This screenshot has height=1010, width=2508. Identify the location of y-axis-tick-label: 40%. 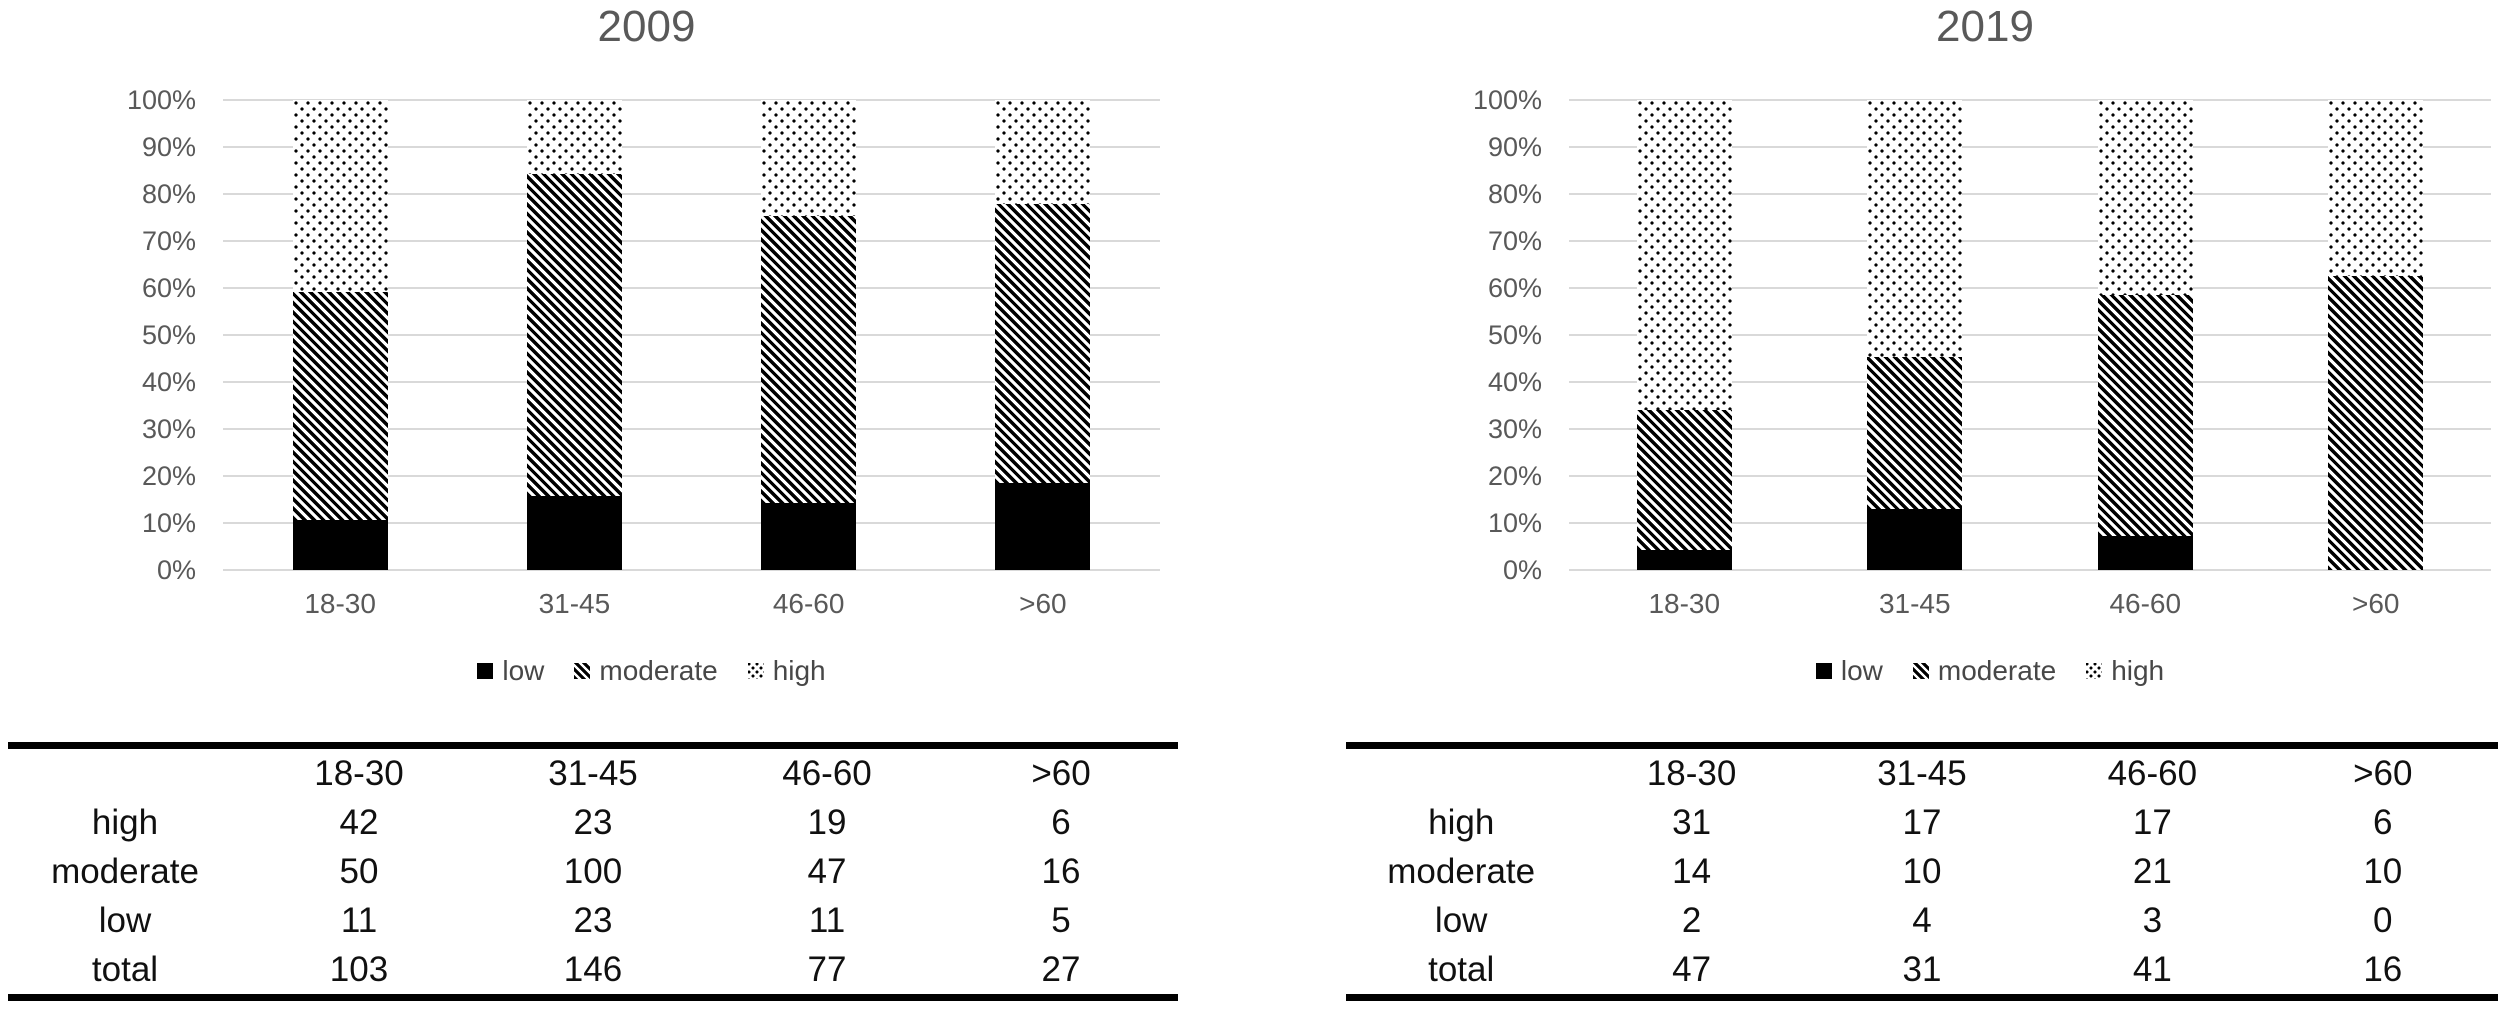
(1514, 382).